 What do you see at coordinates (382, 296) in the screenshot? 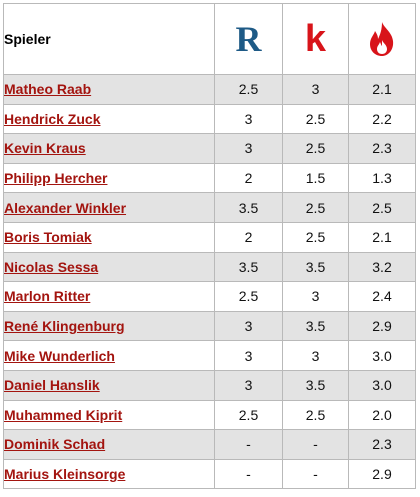
I see `flame-rating-cell: 2.4` at bounding box center [382, 296].